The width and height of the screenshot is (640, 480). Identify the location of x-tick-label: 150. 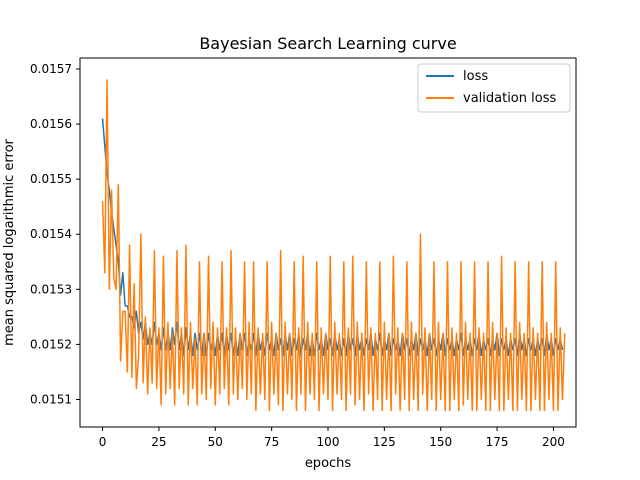
(440, 442).